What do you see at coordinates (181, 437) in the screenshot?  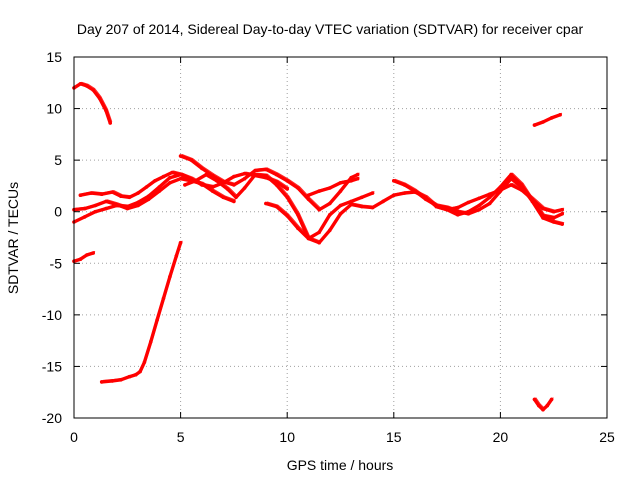 I see `x-tick-label: 5` at bounding box center [181, 437].